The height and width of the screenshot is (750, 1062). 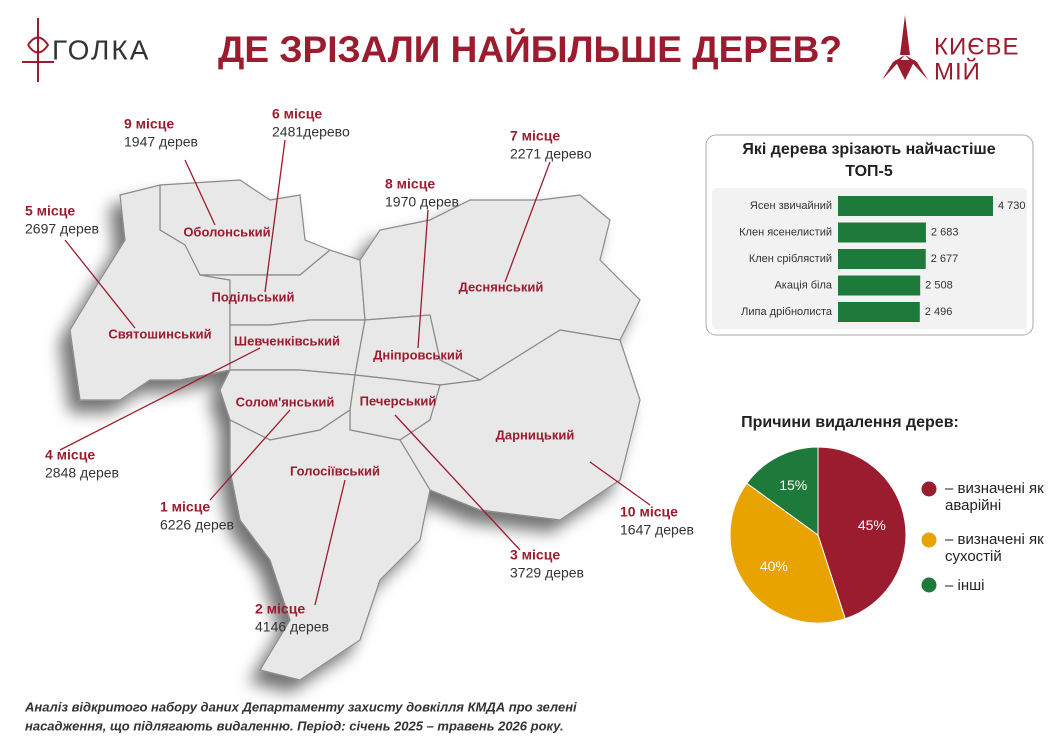 What do you see at coordinates (149, 124) in the screenshot?
I see `rank-label: 9 місце` at bounding box center [149, 124].